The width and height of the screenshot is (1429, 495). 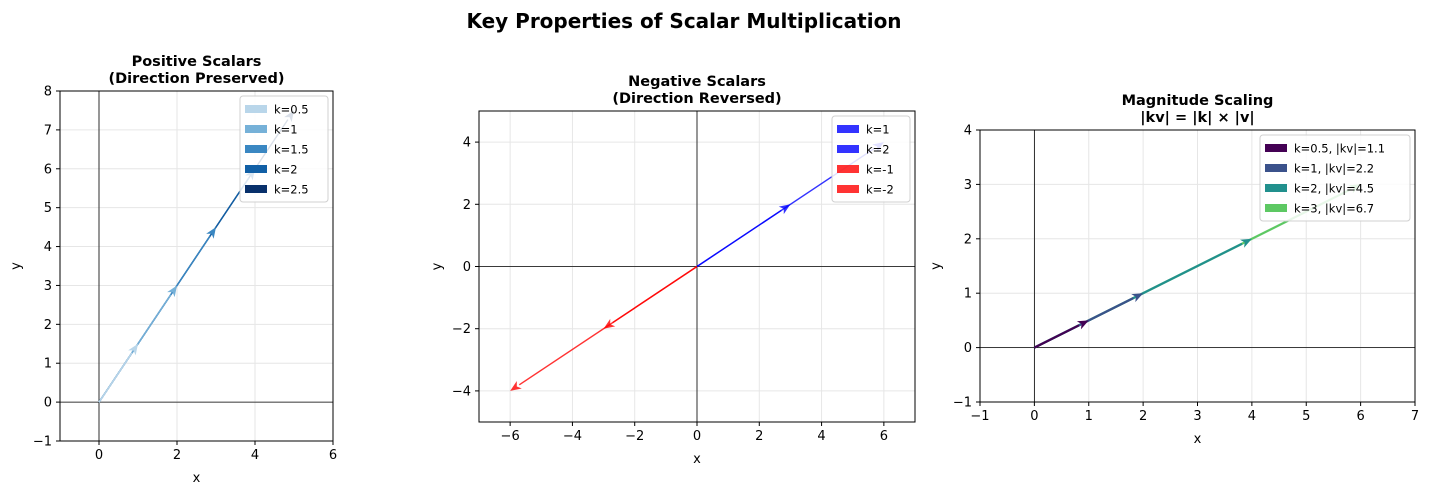 I want to click on legend: k=0.5 k=1 k=1.5 k=2 k=2.5, so click(x=284, y=149).